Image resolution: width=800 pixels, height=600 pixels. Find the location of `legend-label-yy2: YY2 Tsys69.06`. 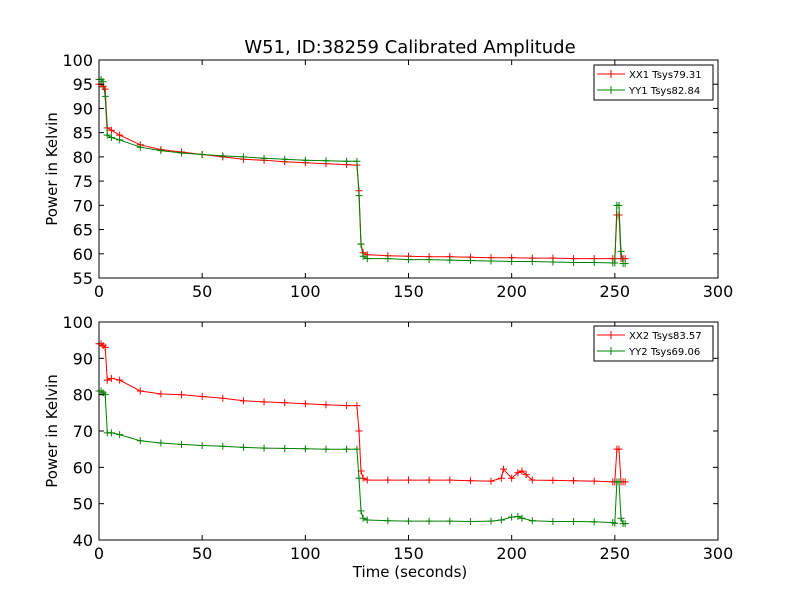

legend-label-yy2: YY2 Tsys69.06 is located at coordinates (664, 352).